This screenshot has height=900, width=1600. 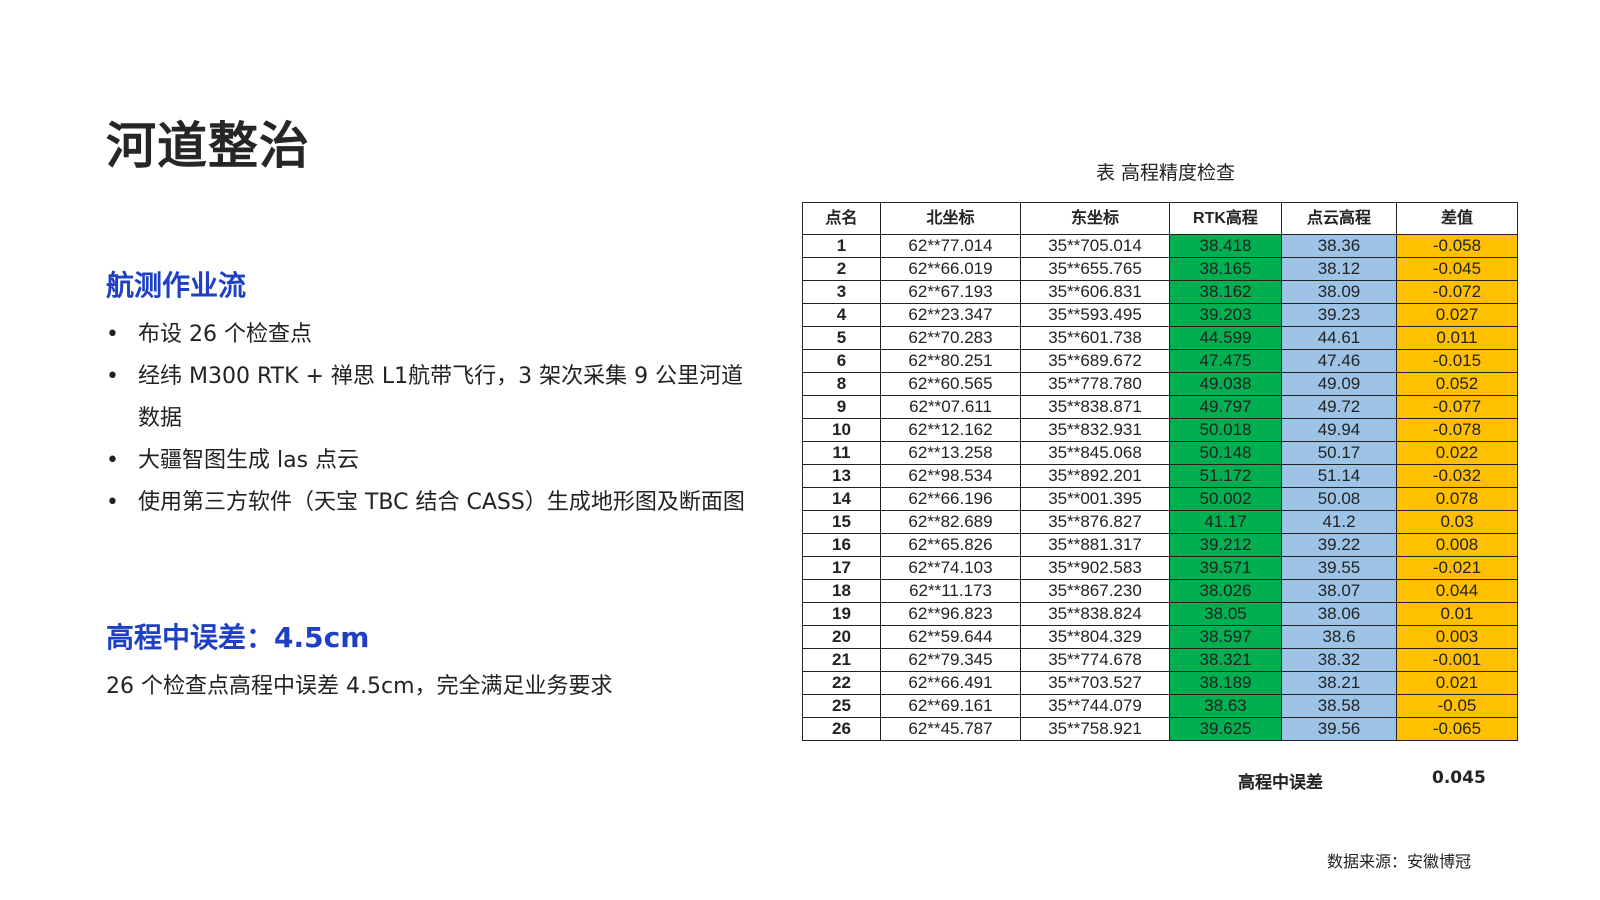 I want to click on cell-point: 22, so click(x=841, y=683).